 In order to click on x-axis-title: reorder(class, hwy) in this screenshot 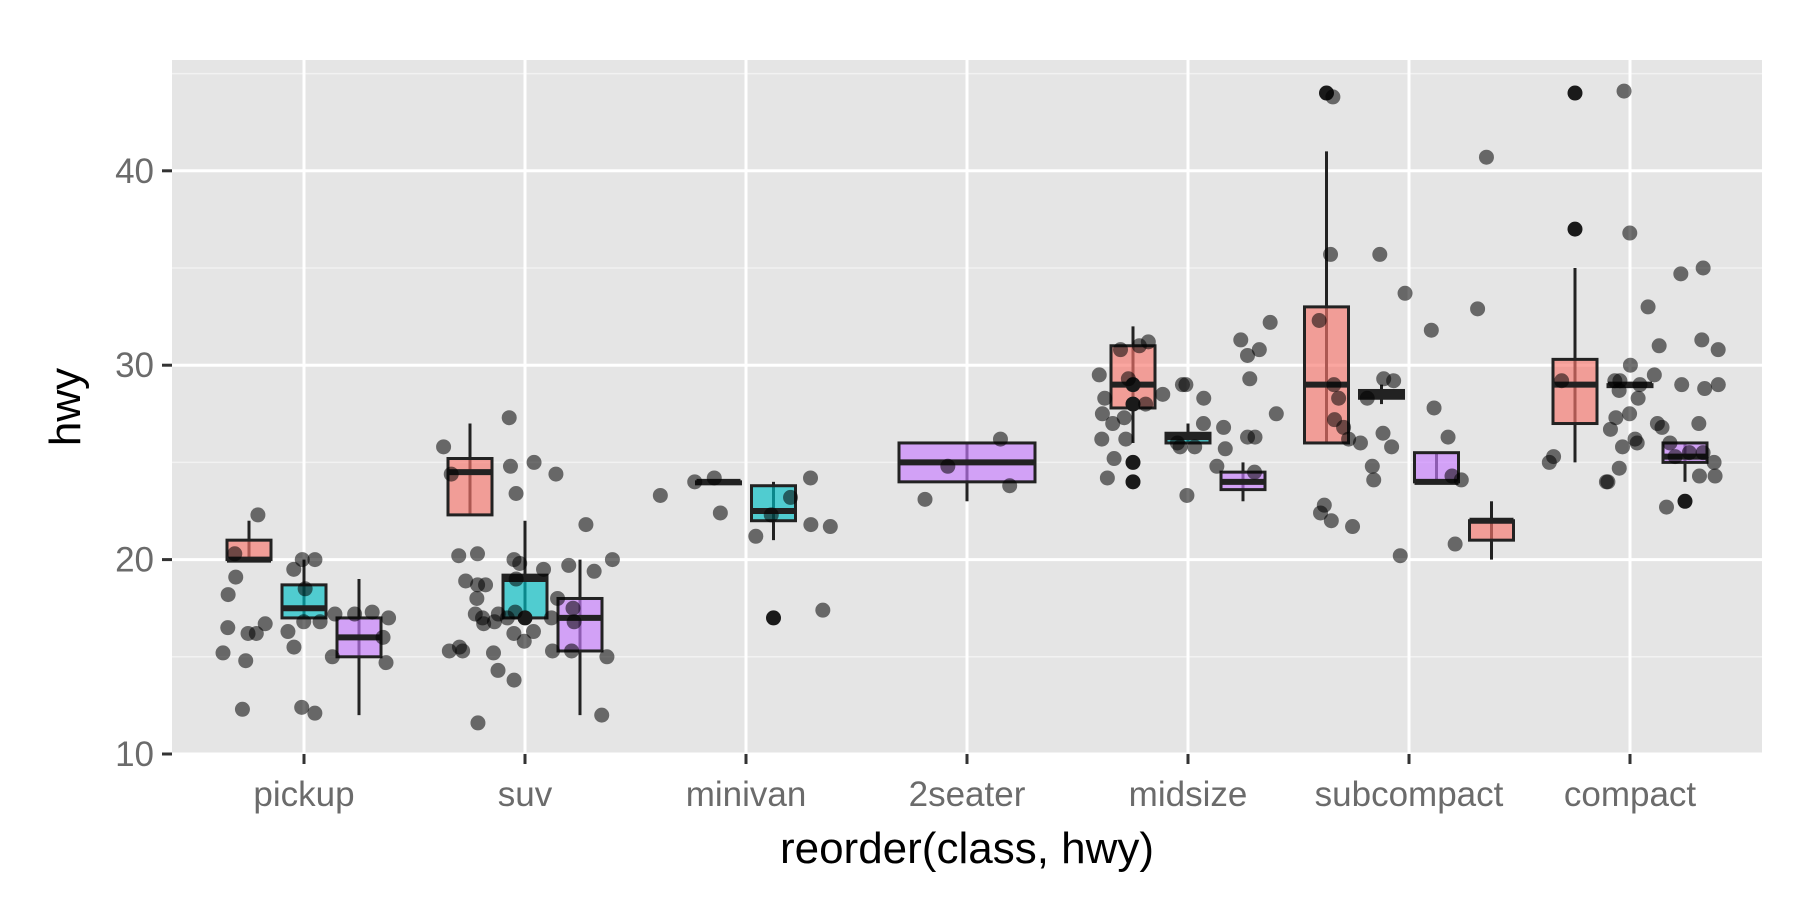, I will do `click(967, 848)`.